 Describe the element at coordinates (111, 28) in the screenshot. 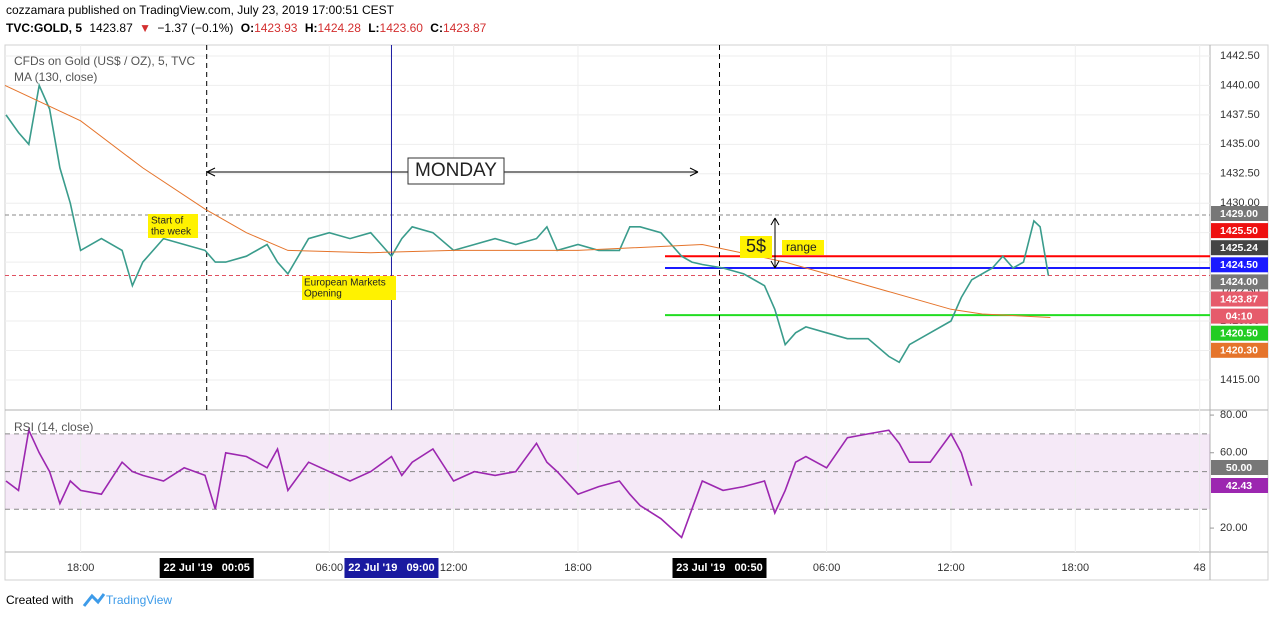

I see `last-price: 1423.87` at that location.